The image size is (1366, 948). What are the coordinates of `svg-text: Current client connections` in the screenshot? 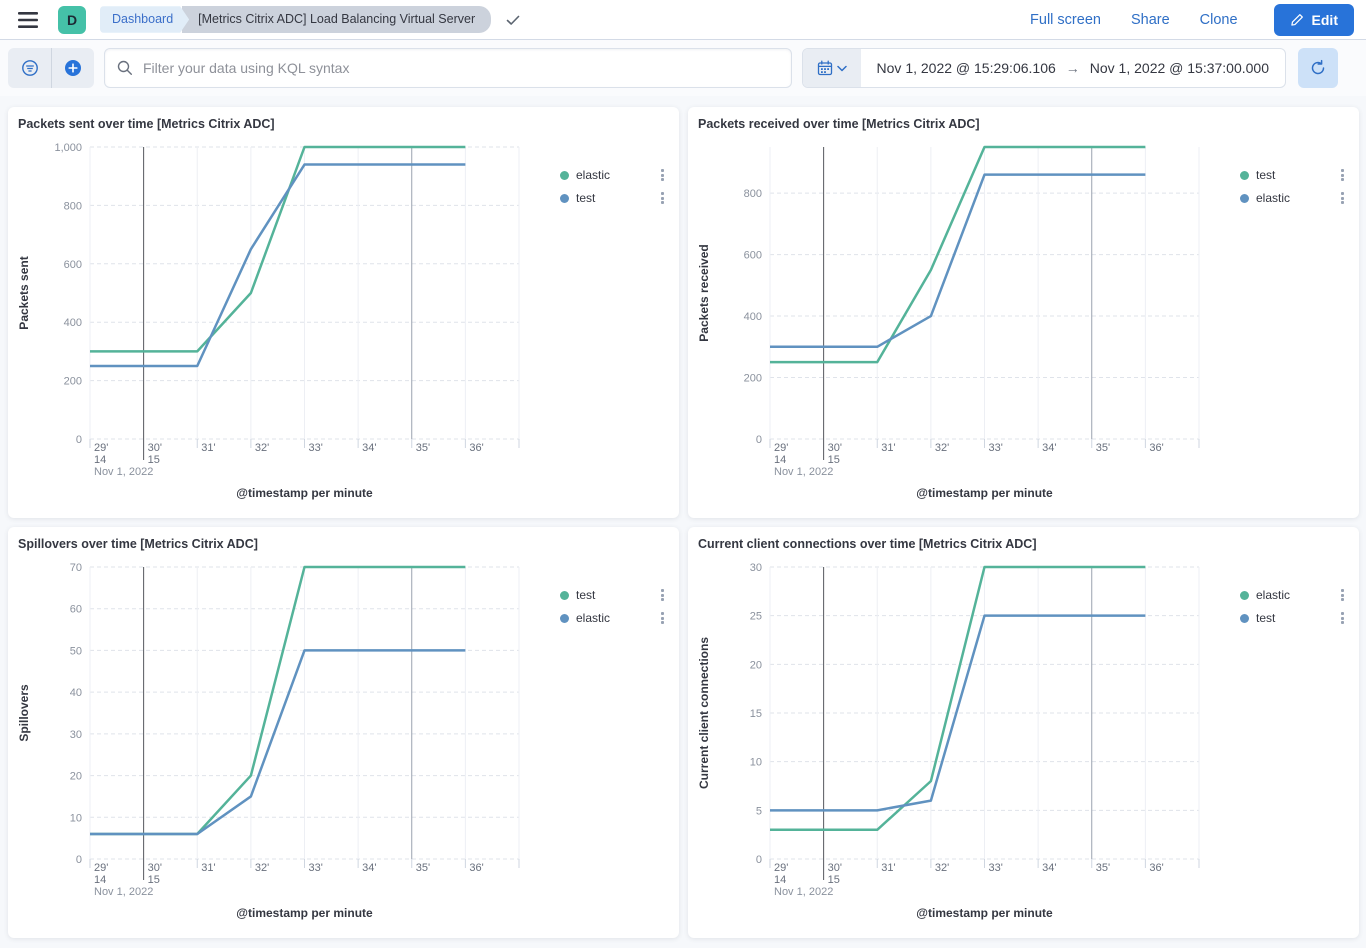 It's located at (704, 713).